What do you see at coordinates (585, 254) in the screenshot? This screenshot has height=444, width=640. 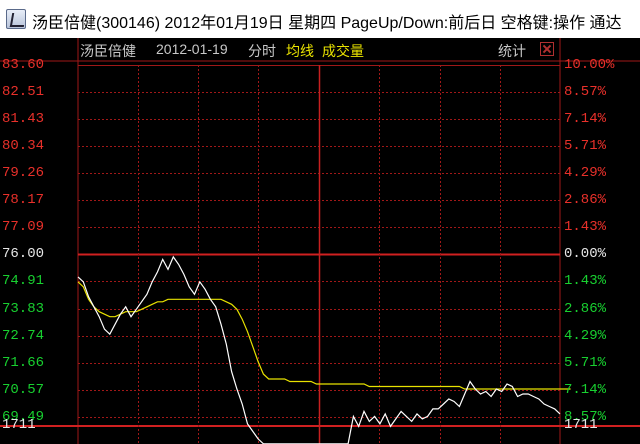 I see `pct-tick-label: 0.00%` at bounding box center [585, 254].